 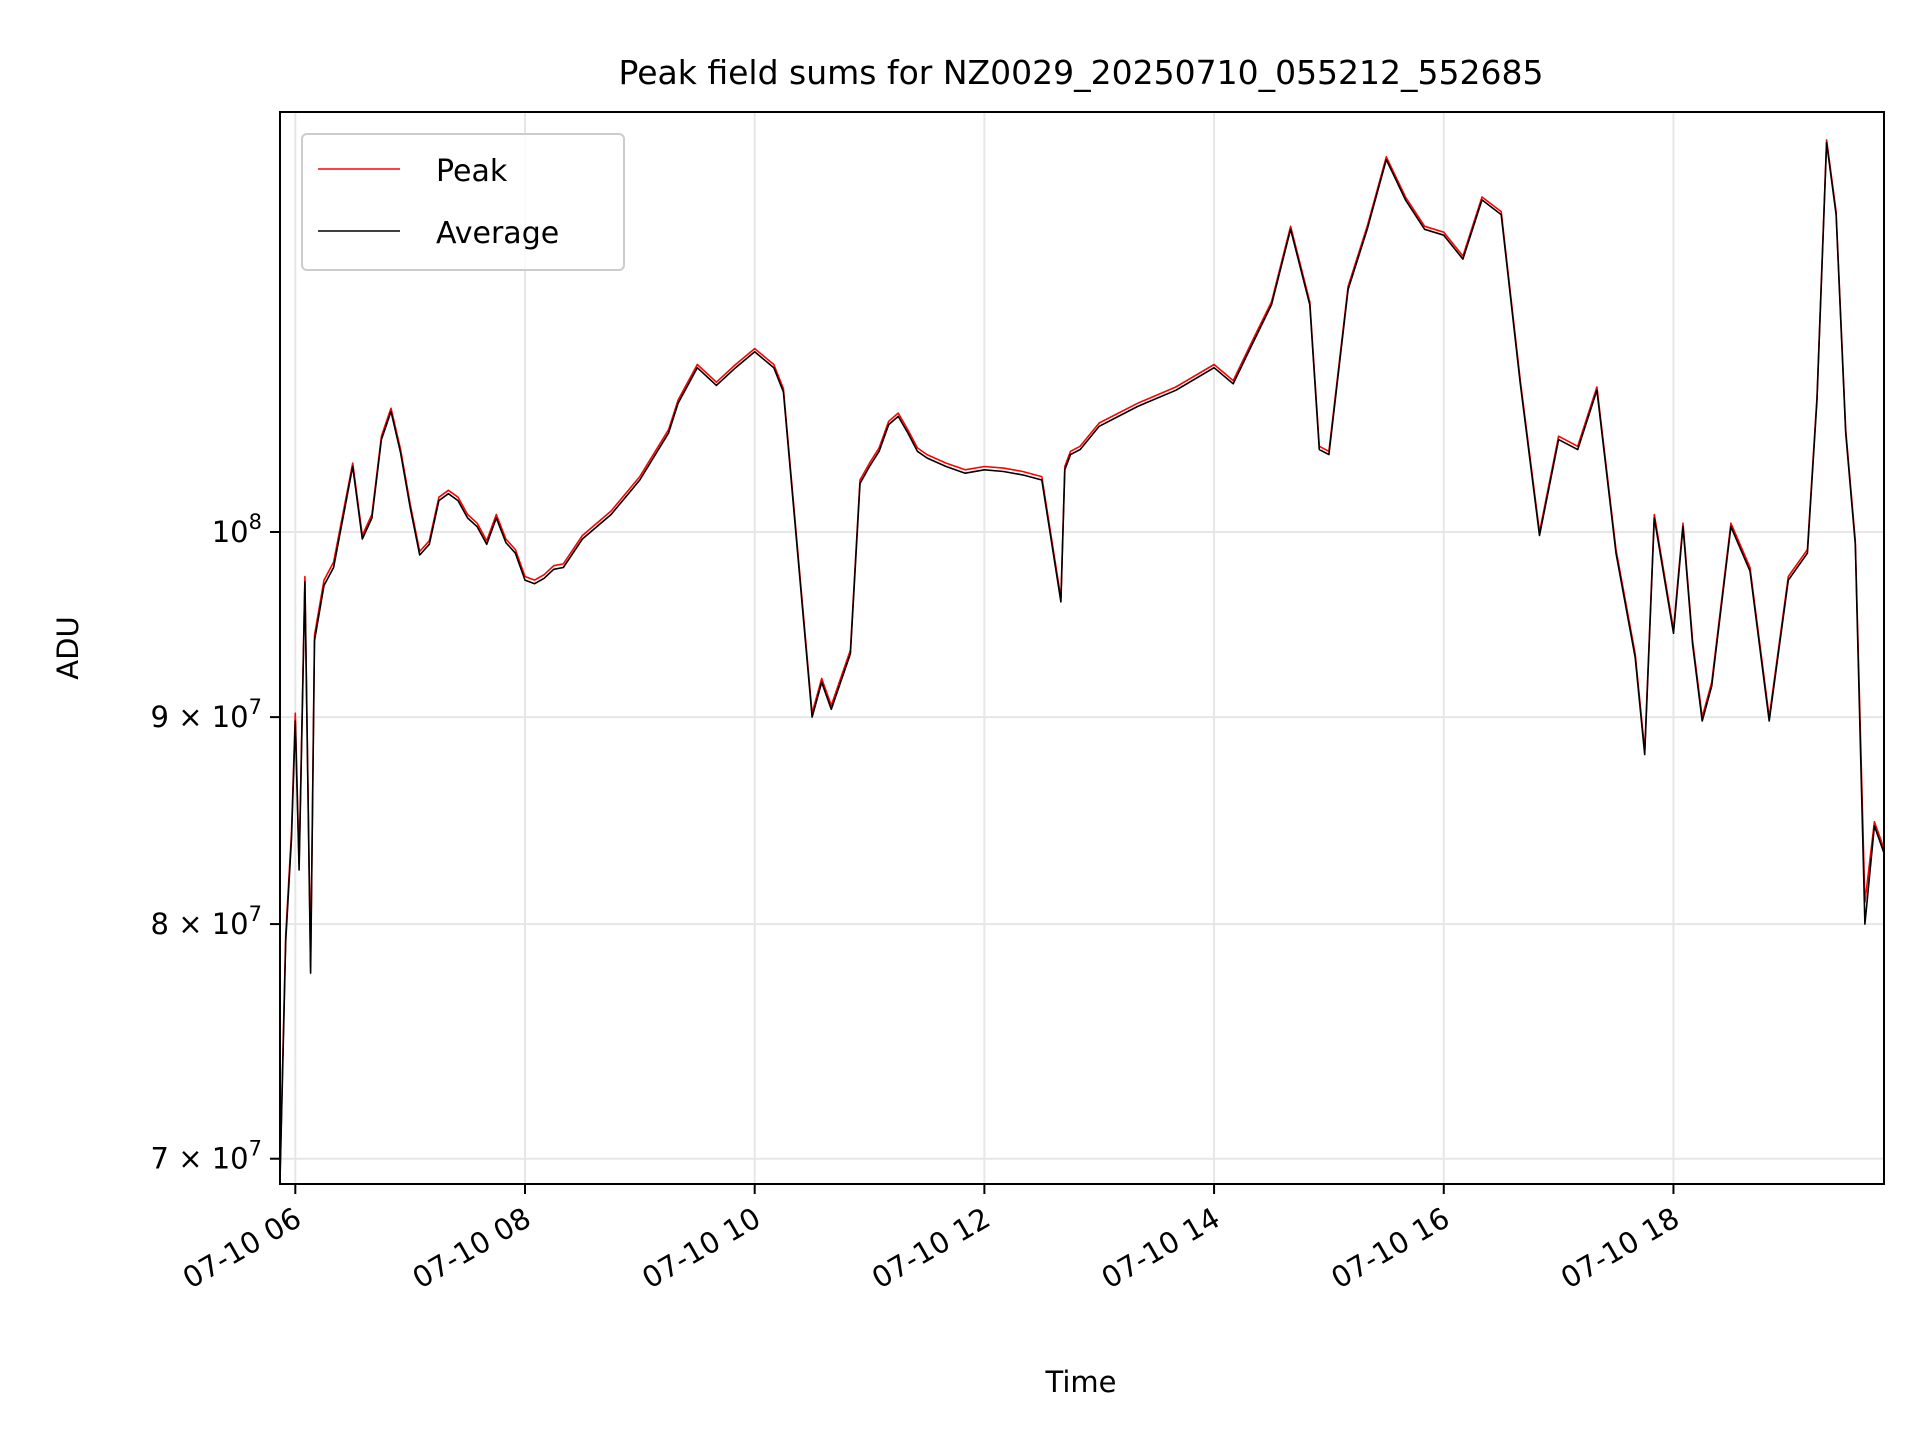 I want to click on y-tick-label: 8 × 107, so click(x=206, y=921).